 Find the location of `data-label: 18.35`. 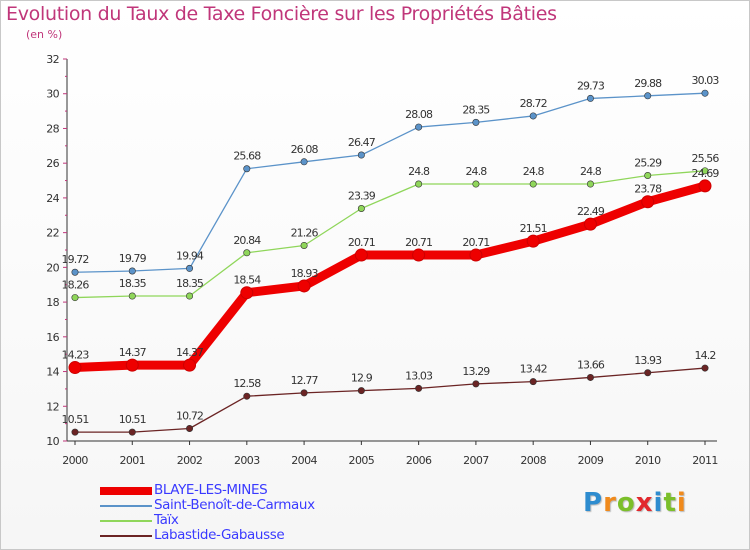

data-label: 18.35 is located at coordinates (190, 283).